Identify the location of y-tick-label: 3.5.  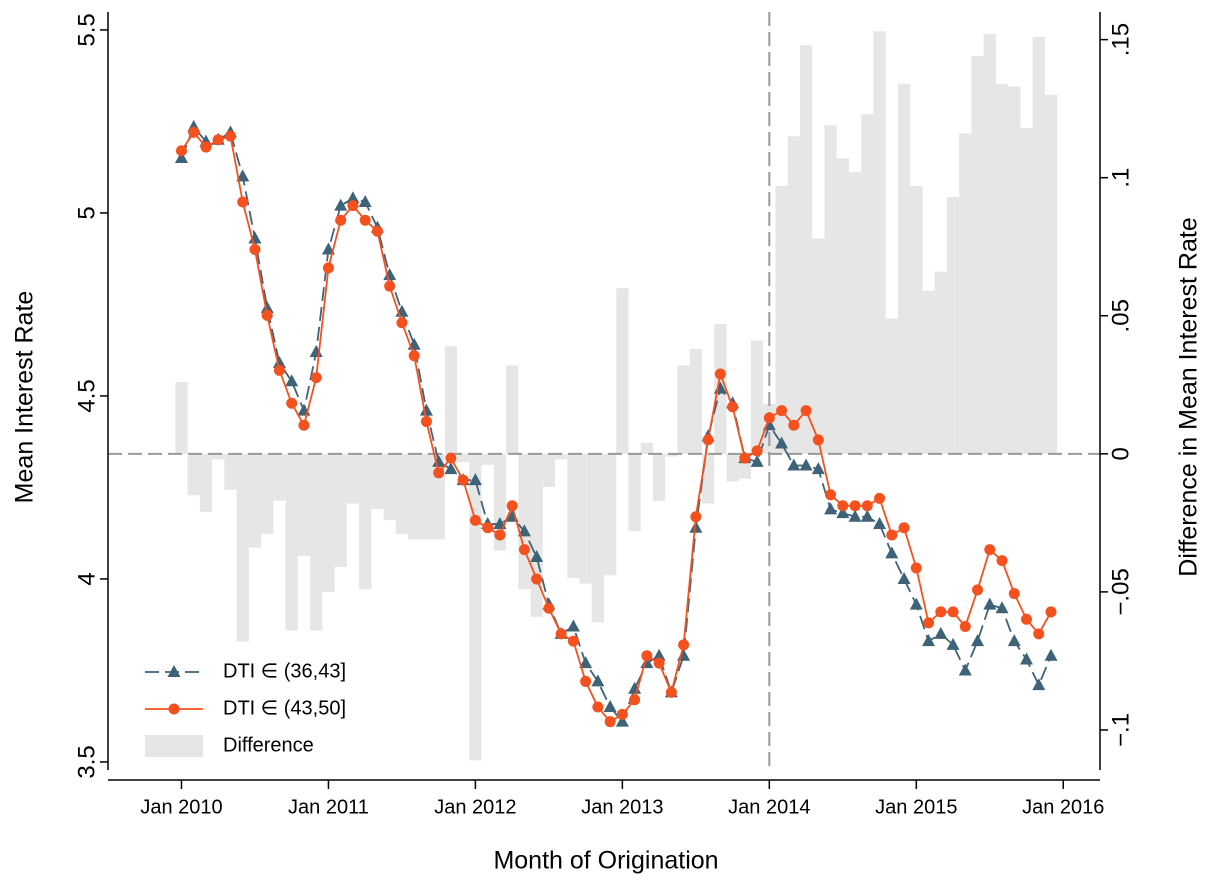
(86, 761).